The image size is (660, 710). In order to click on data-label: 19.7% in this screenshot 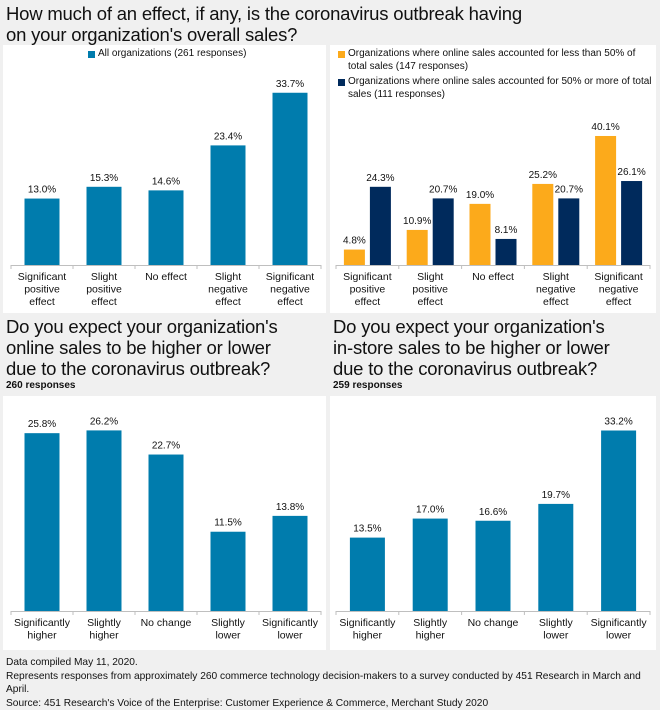, I will do `click(556, 495)`.